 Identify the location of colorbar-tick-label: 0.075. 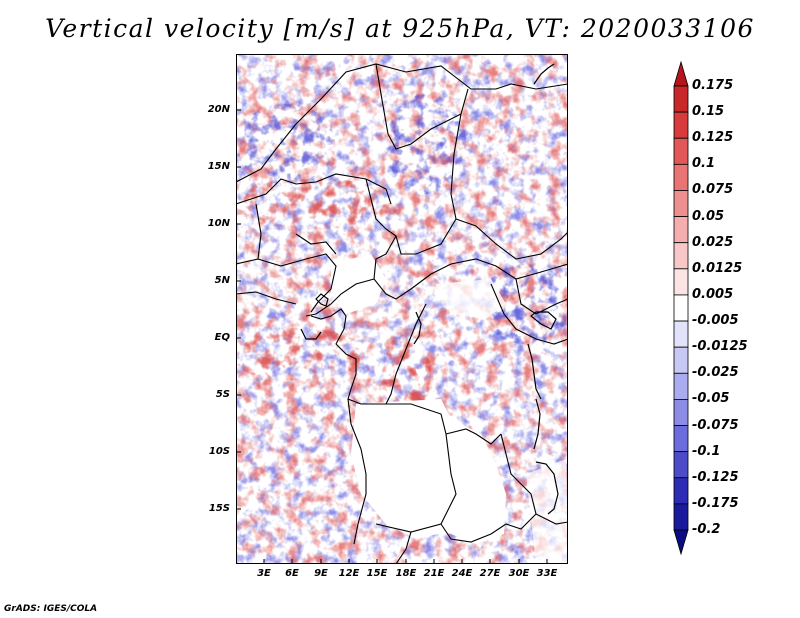
(713, 190).